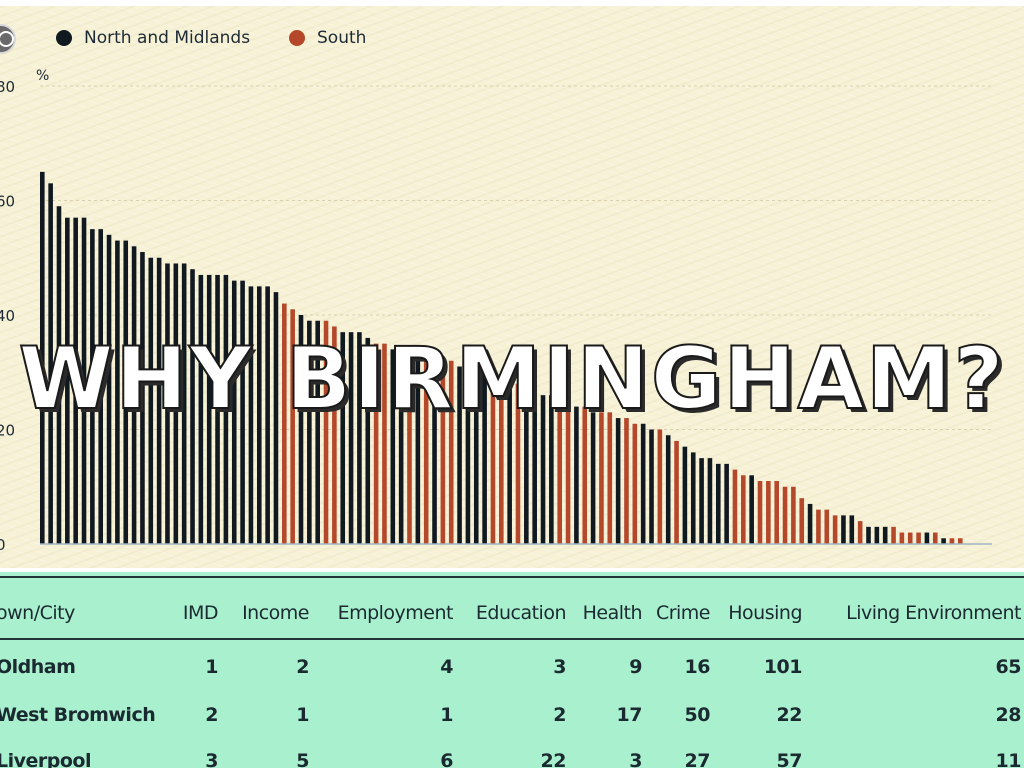  I want to click on table-header-cell: Employment, so click(395, 613).